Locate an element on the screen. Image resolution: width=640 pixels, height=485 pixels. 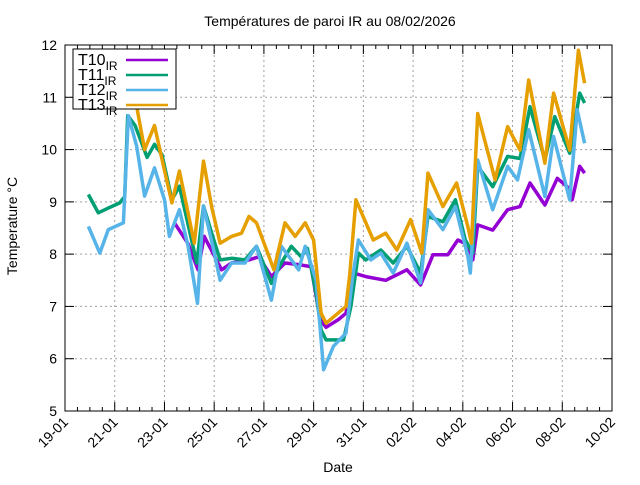
y-tick-label: 5 is located at coordinates (53, 411).